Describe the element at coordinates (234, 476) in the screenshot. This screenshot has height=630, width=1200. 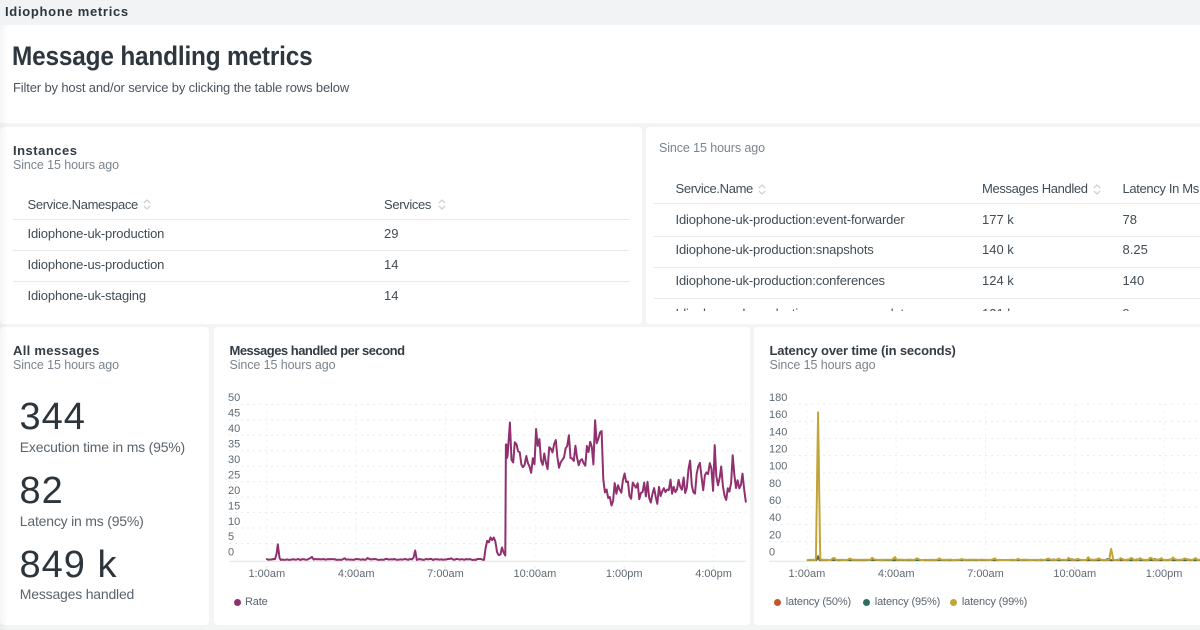
I see `svg-text: 25` at that location.